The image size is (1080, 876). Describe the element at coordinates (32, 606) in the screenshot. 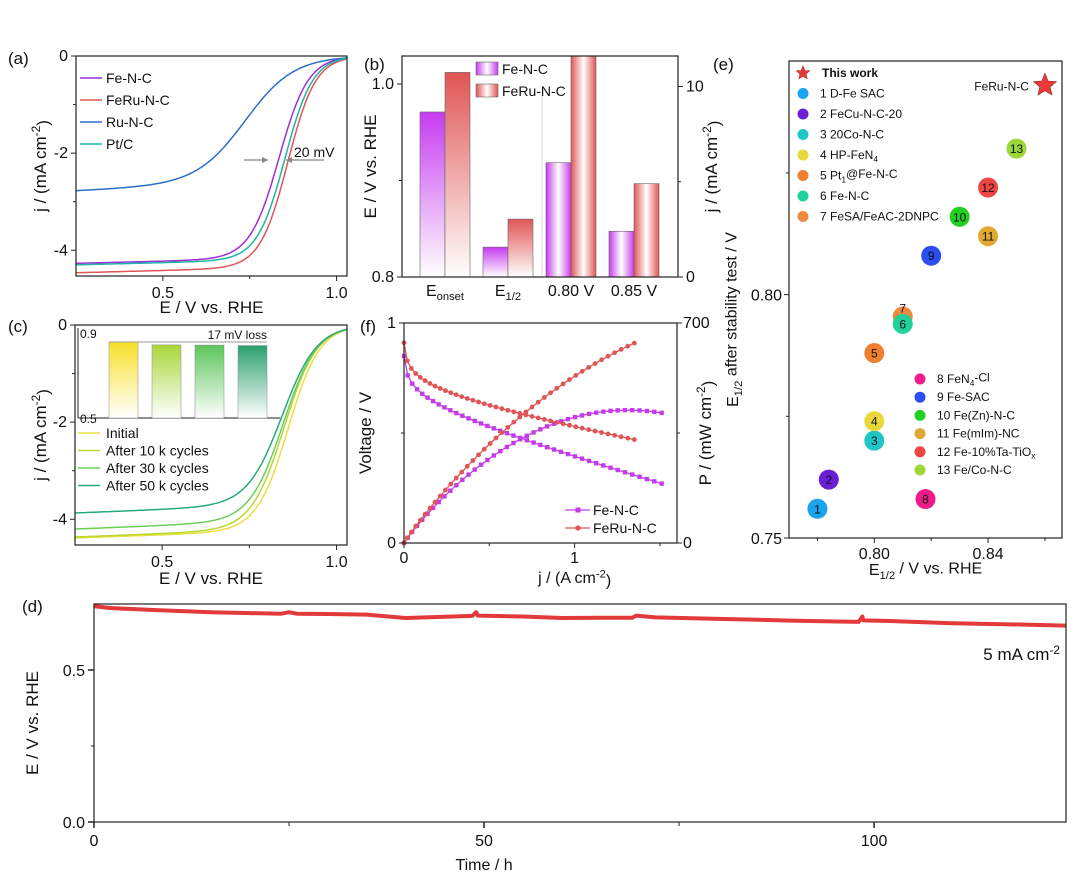

I see `panel-label-d: (d)` at that location.